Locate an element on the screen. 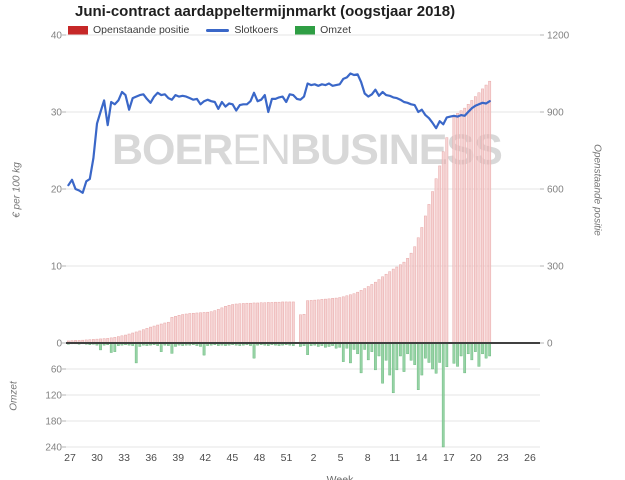  svg-text: 42 is located at coordinates (205, 458).